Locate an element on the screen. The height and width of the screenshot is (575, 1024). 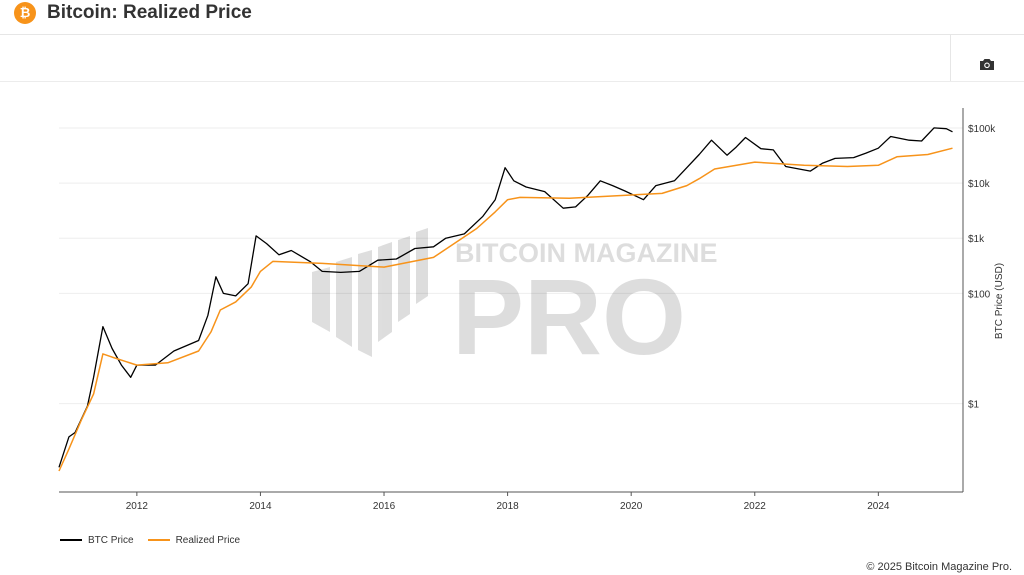
legend-item-btc-price: BTC Price is located at coordinates (97, 540).